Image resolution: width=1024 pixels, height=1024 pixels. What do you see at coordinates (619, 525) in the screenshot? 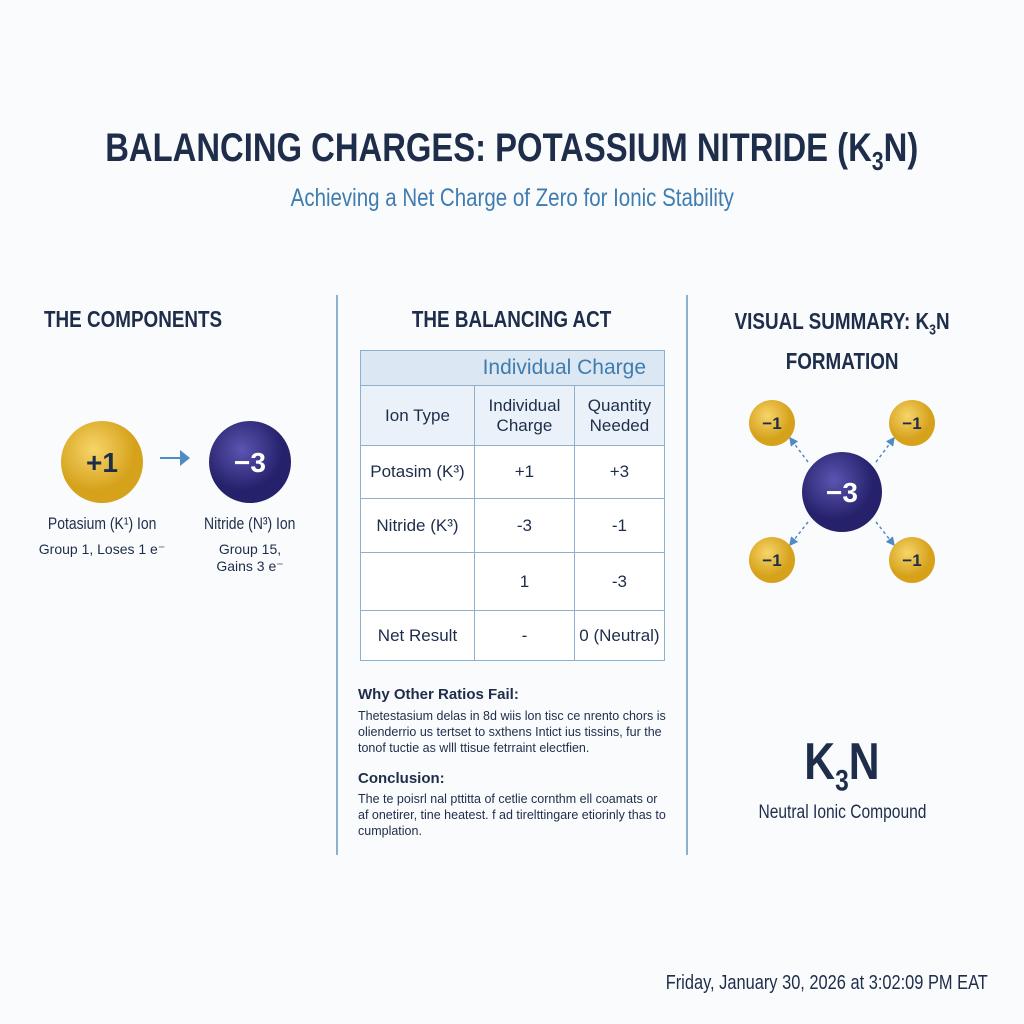
I see `table-cell: -1` at bounding box center [619, 525].